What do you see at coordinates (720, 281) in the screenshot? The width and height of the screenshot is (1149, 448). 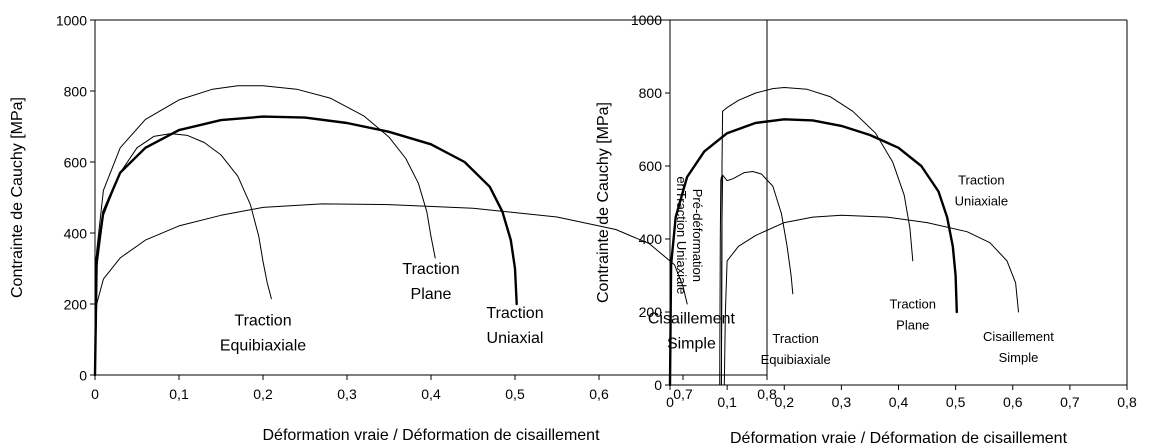 I see `series-line-pr-d-formation-en-traction-uniaxiale` at bounding box center [720, 281].